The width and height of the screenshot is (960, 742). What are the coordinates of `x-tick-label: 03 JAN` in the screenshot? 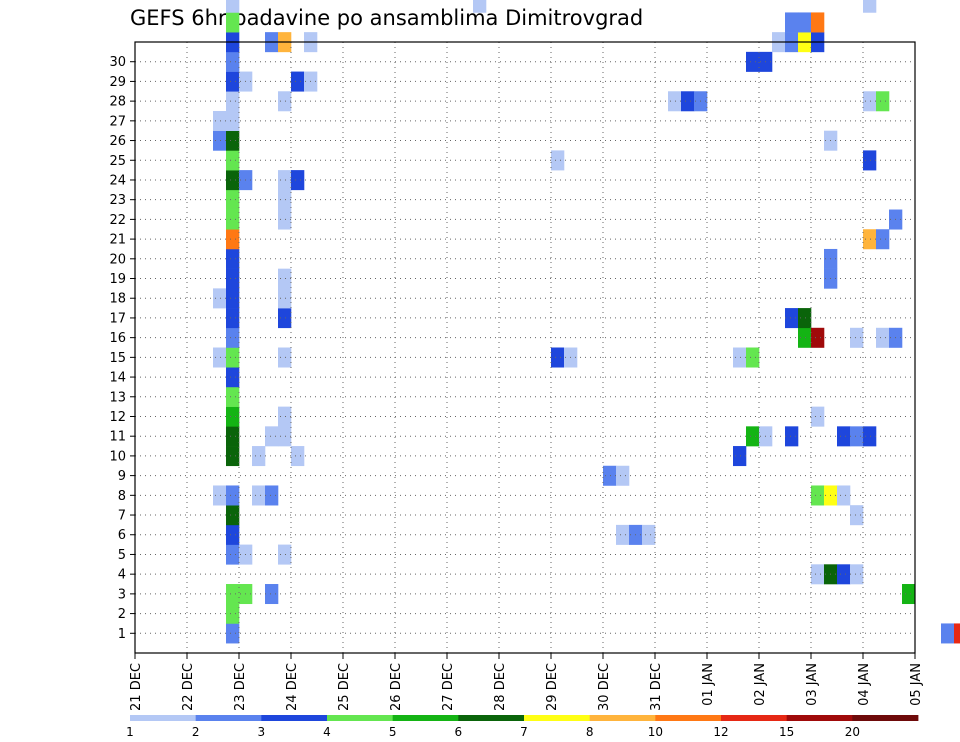 It's located at (812, 684).